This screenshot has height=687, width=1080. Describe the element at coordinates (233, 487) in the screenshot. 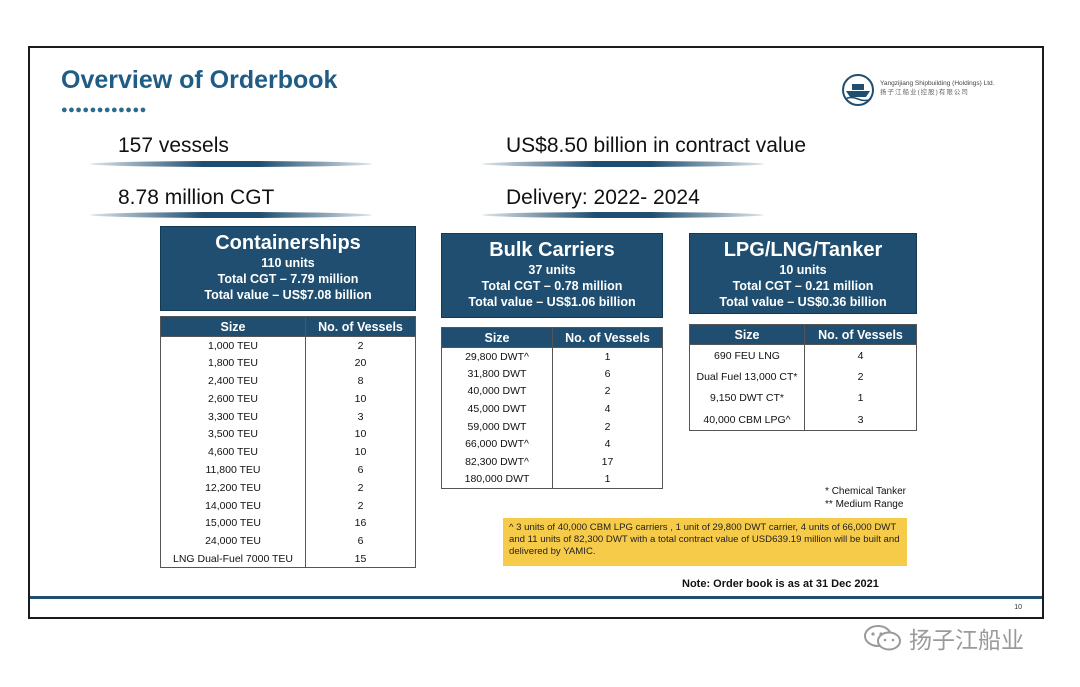

I see `size-cell: 12,200 TEU` at that location.